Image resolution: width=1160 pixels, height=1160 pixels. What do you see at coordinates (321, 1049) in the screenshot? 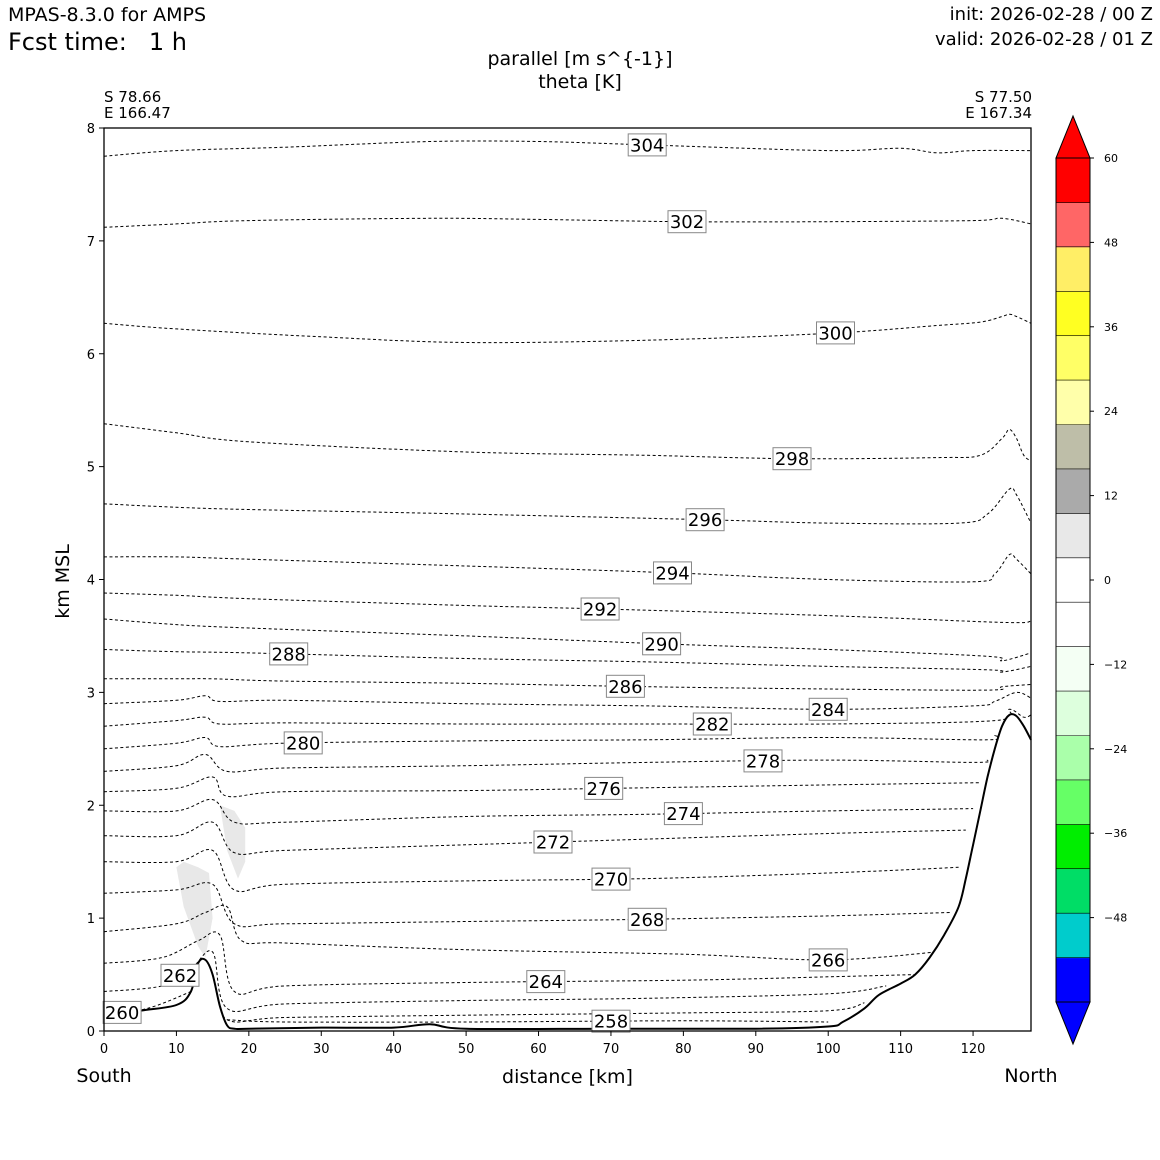
I see `x-tick-label: 30` at bounding box center [321, 1049].